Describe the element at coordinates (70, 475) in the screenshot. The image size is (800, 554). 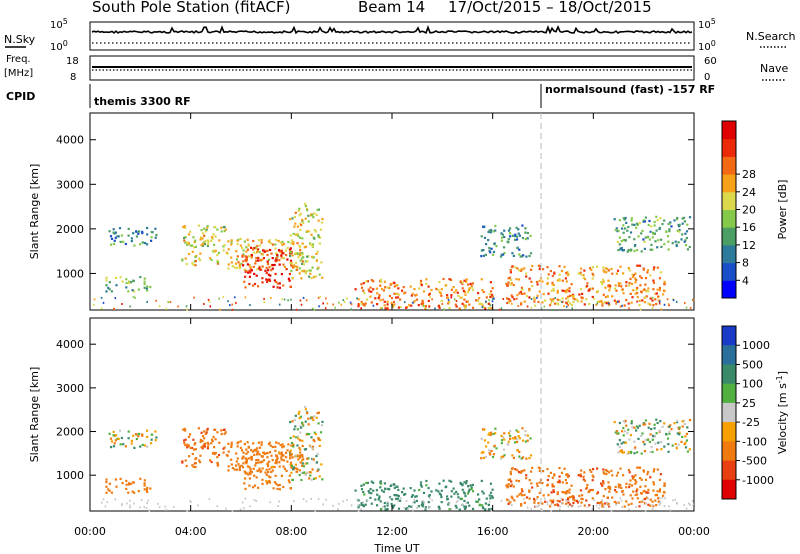
I see `y-tick-label: 1000` at that location.